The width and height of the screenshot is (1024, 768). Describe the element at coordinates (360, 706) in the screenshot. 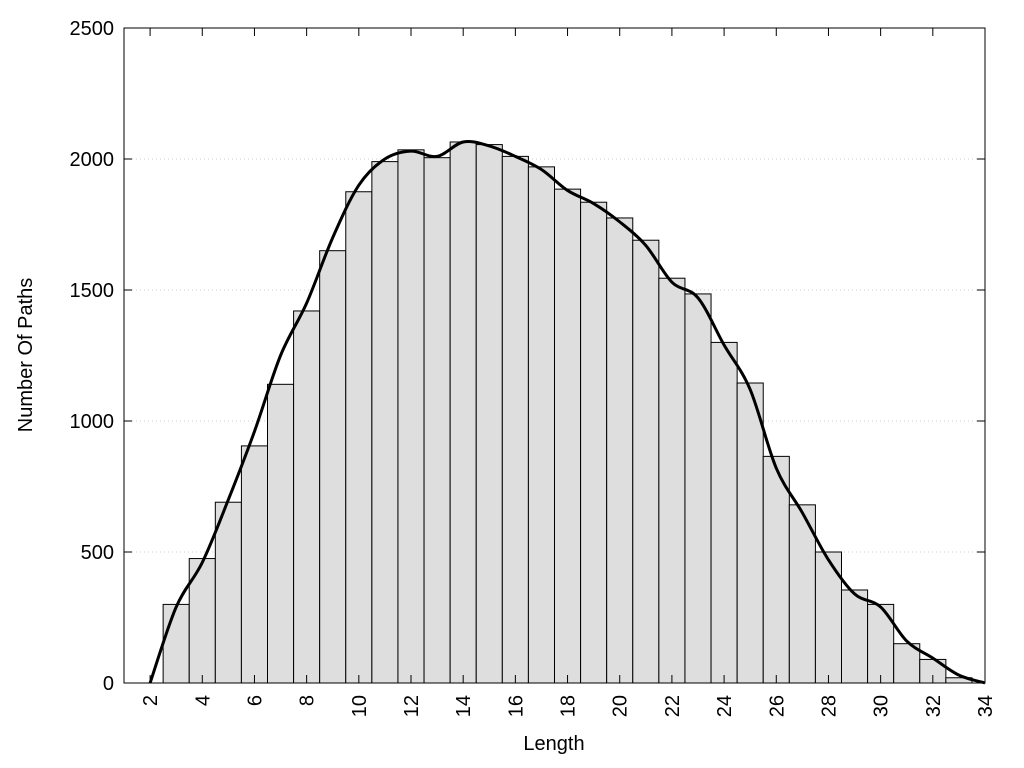

I see `x-tick-label: 10` at that location.